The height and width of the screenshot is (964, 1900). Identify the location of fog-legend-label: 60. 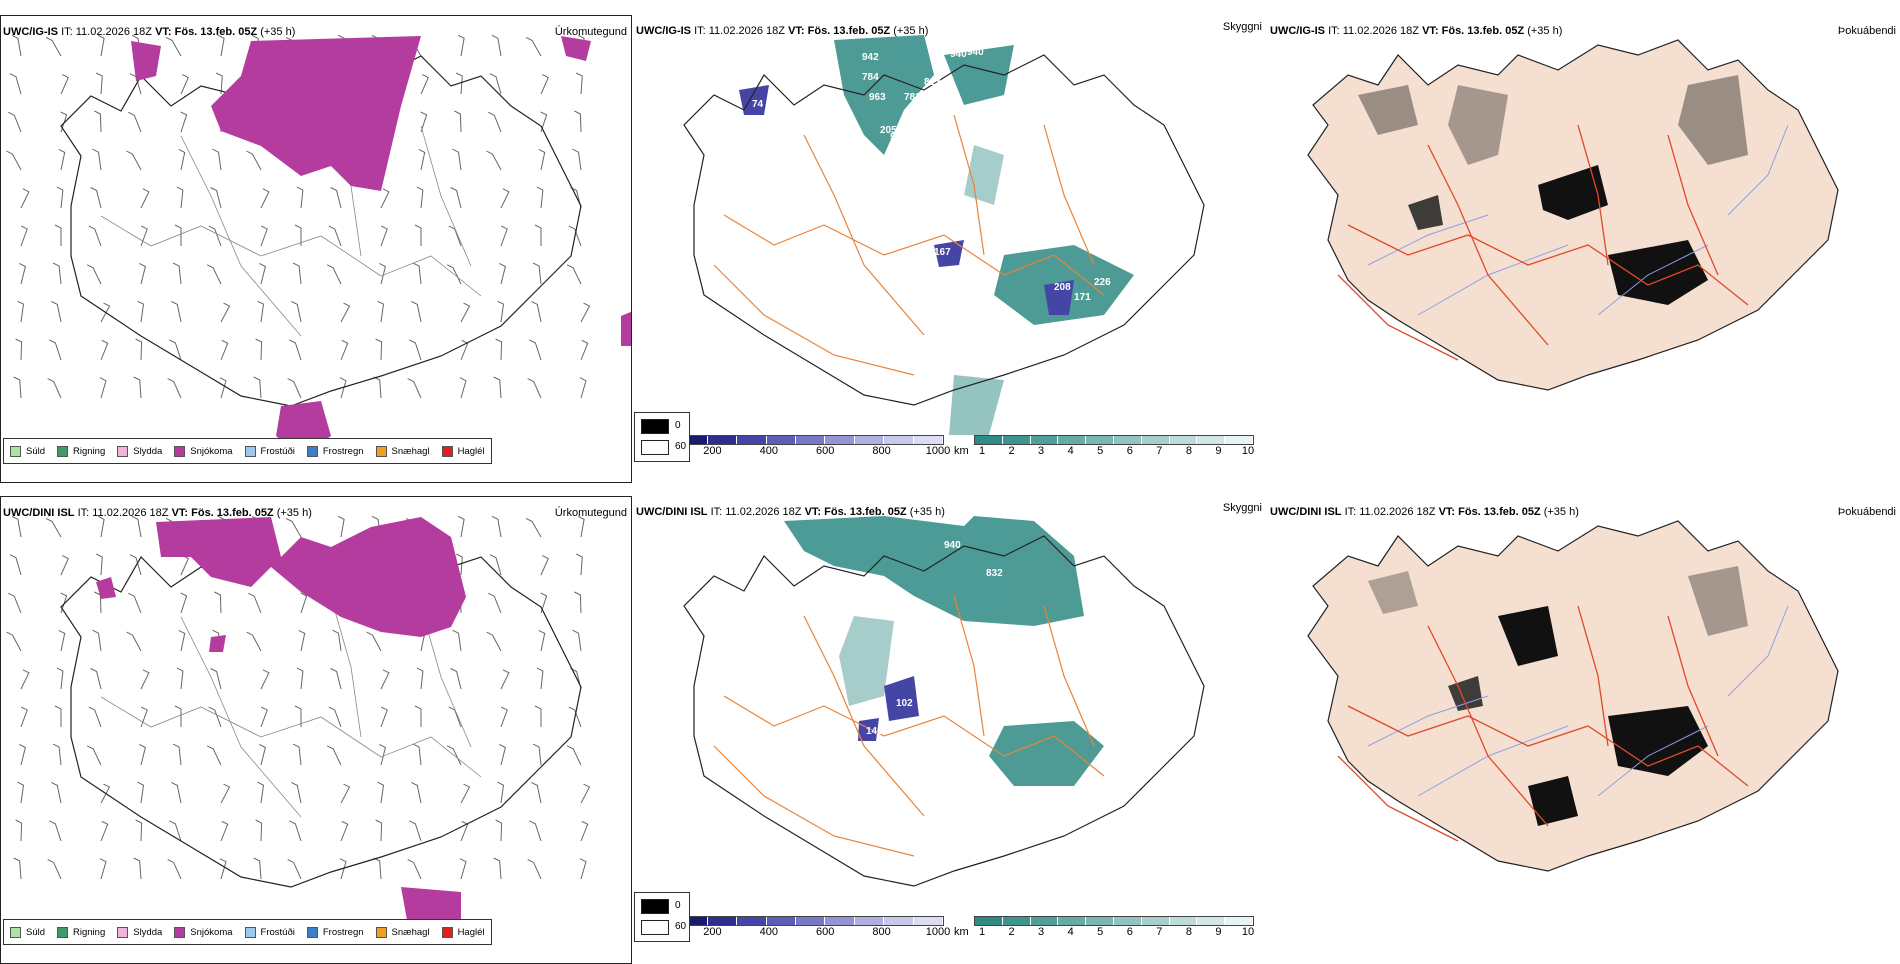
(681, 926).